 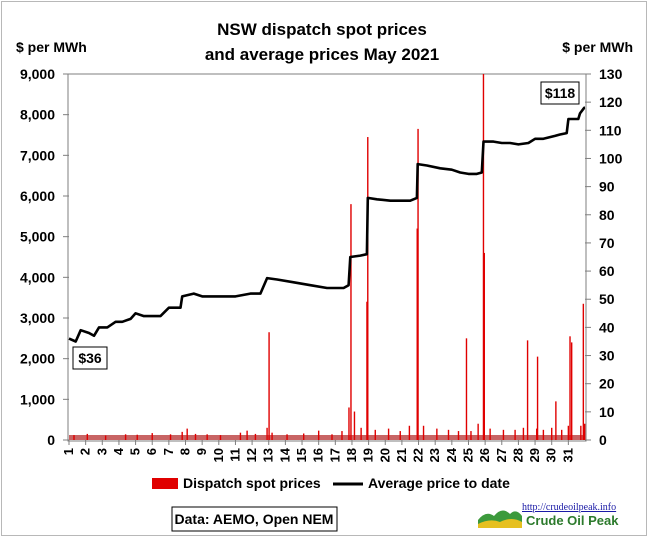 I want to click on logo-url-link: http://crudeoilpeak.info, so click(x=569, y=507).